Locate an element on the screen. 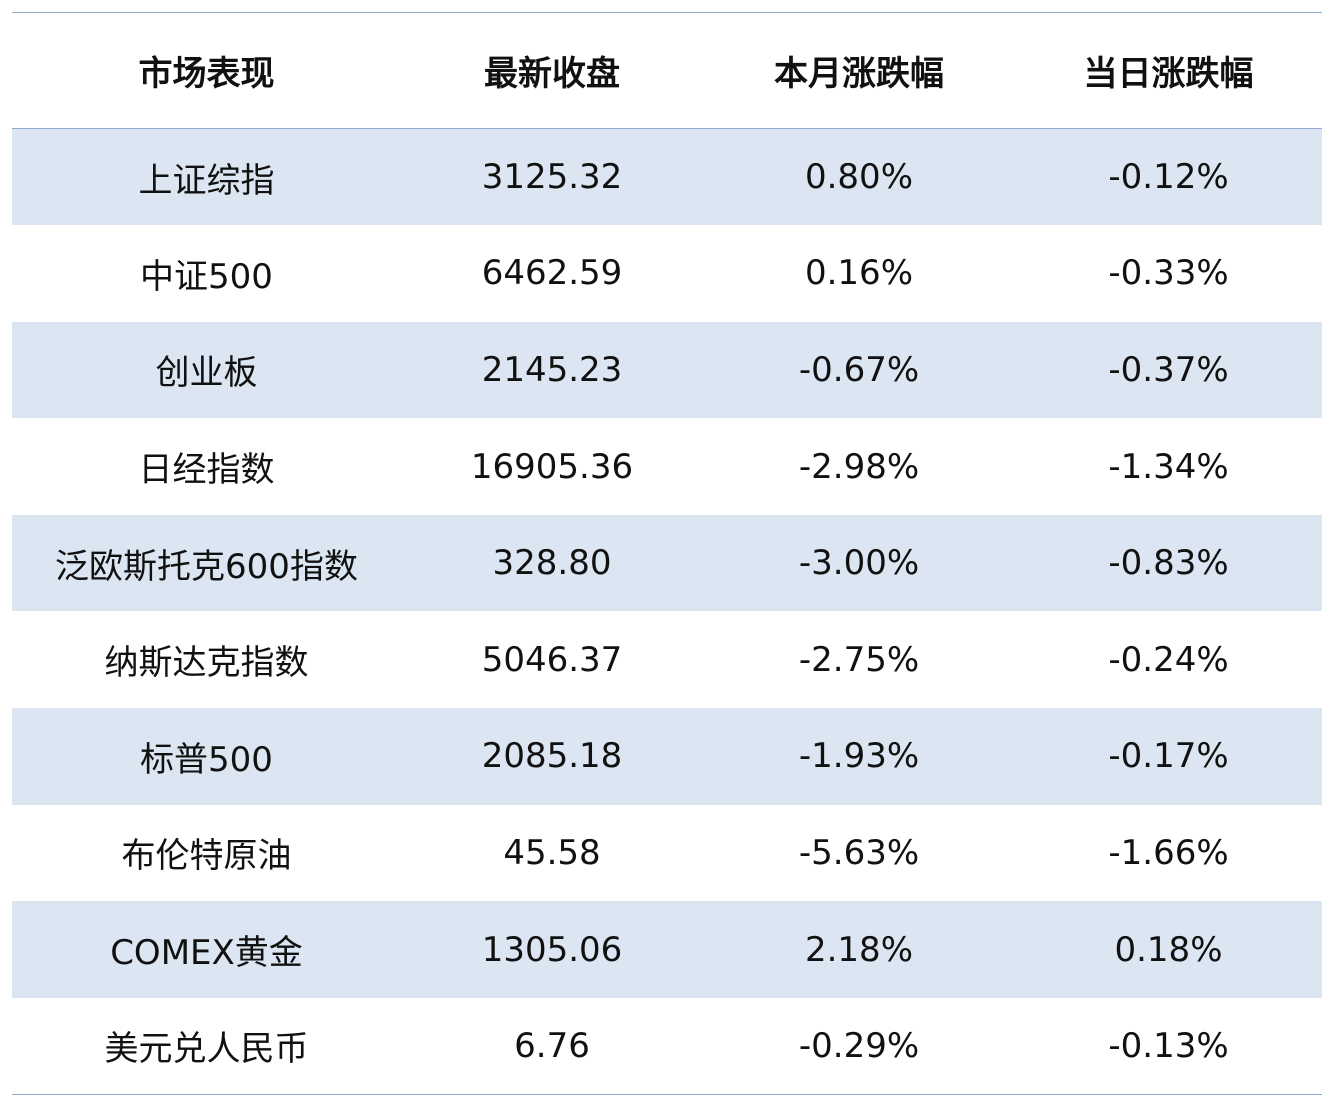 The height and width of the screenshot is (1106, 1334). cell-daily-change: -0.13% is located at coordinates (1168, 1045).